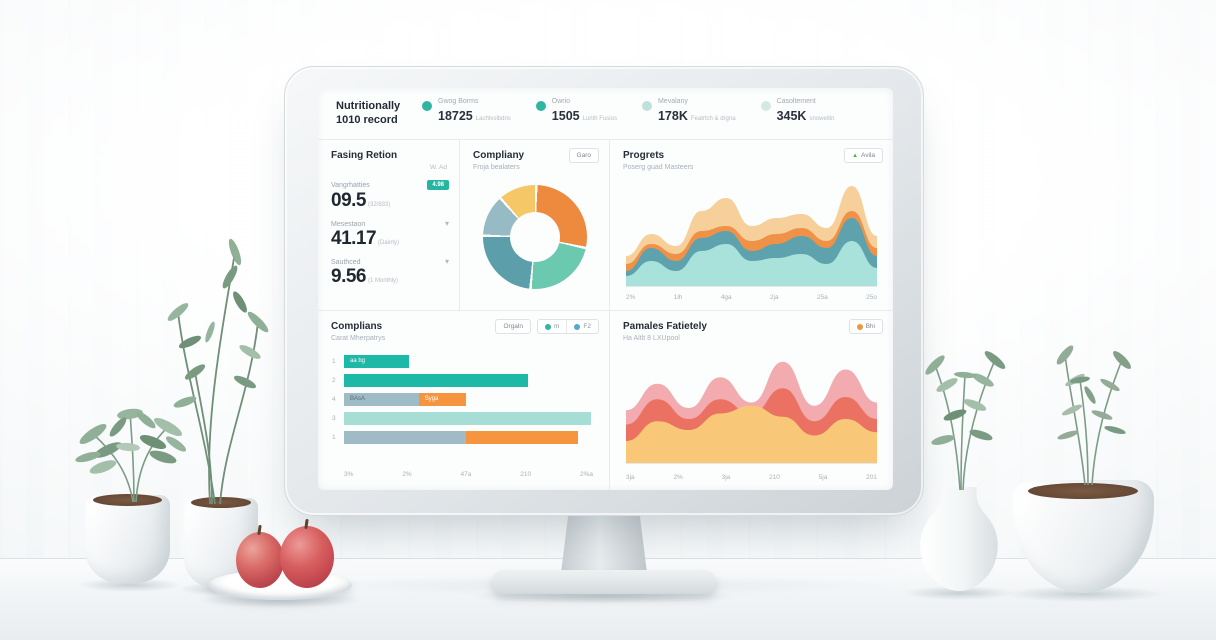 This screenshot has width=1216, height=640. Describe the element at coordinates (822, 297) in the screenshot. I see `x-tick-label: 25a` at that location.